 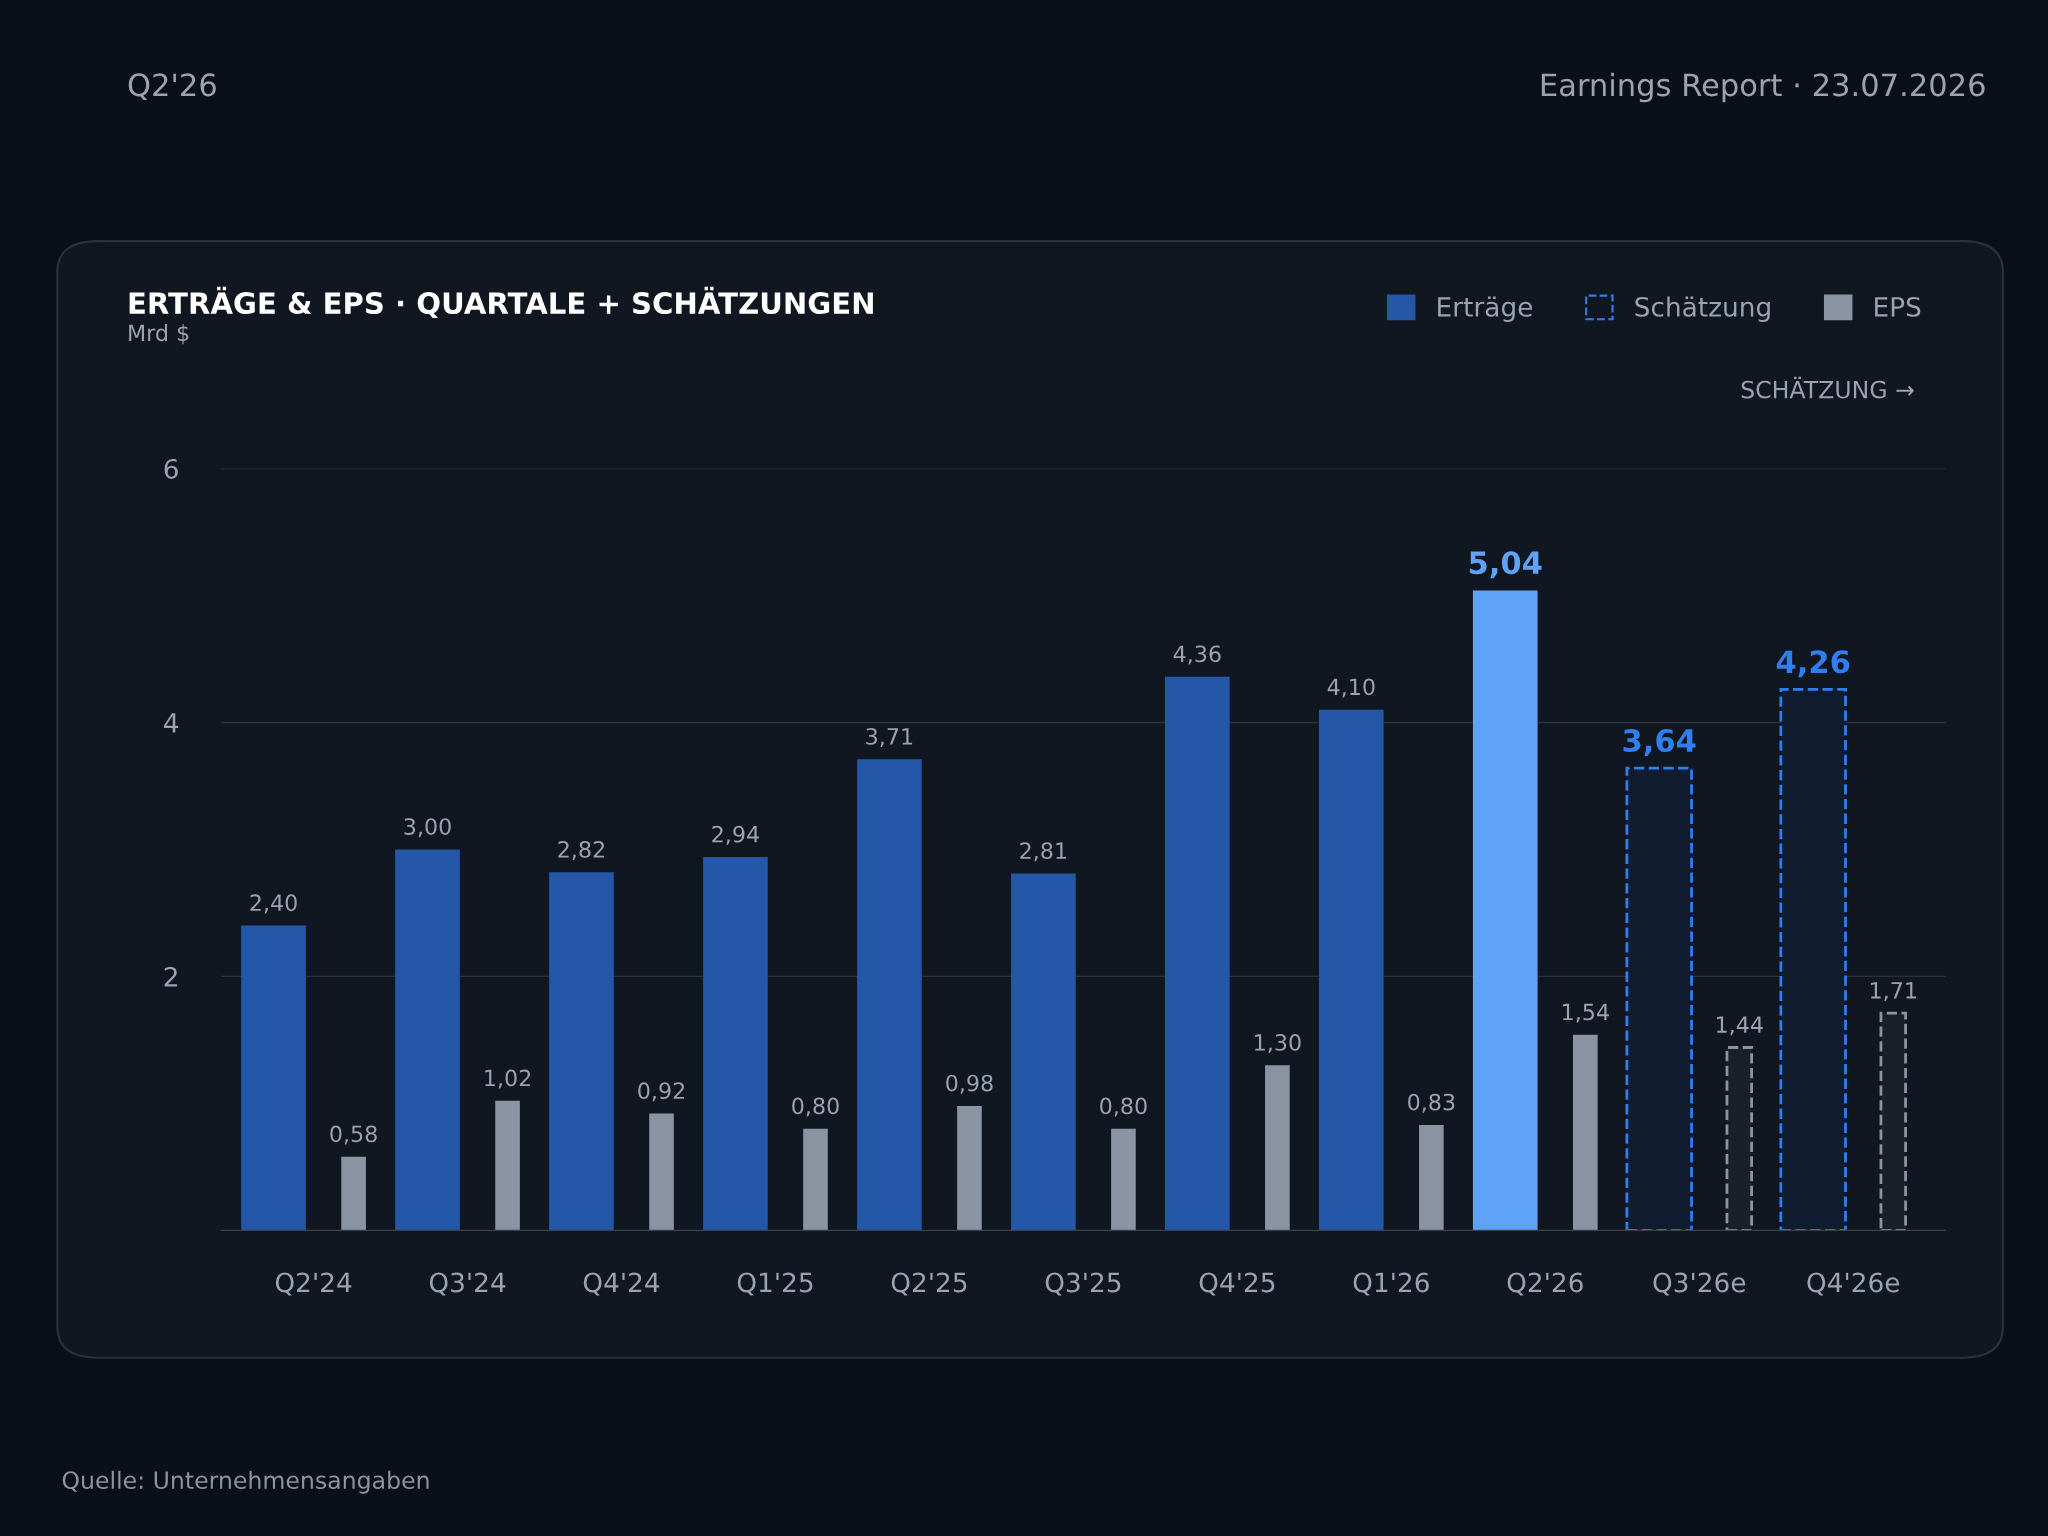 I want to click on data-label: 2,81, so click(x=1043, y=852).